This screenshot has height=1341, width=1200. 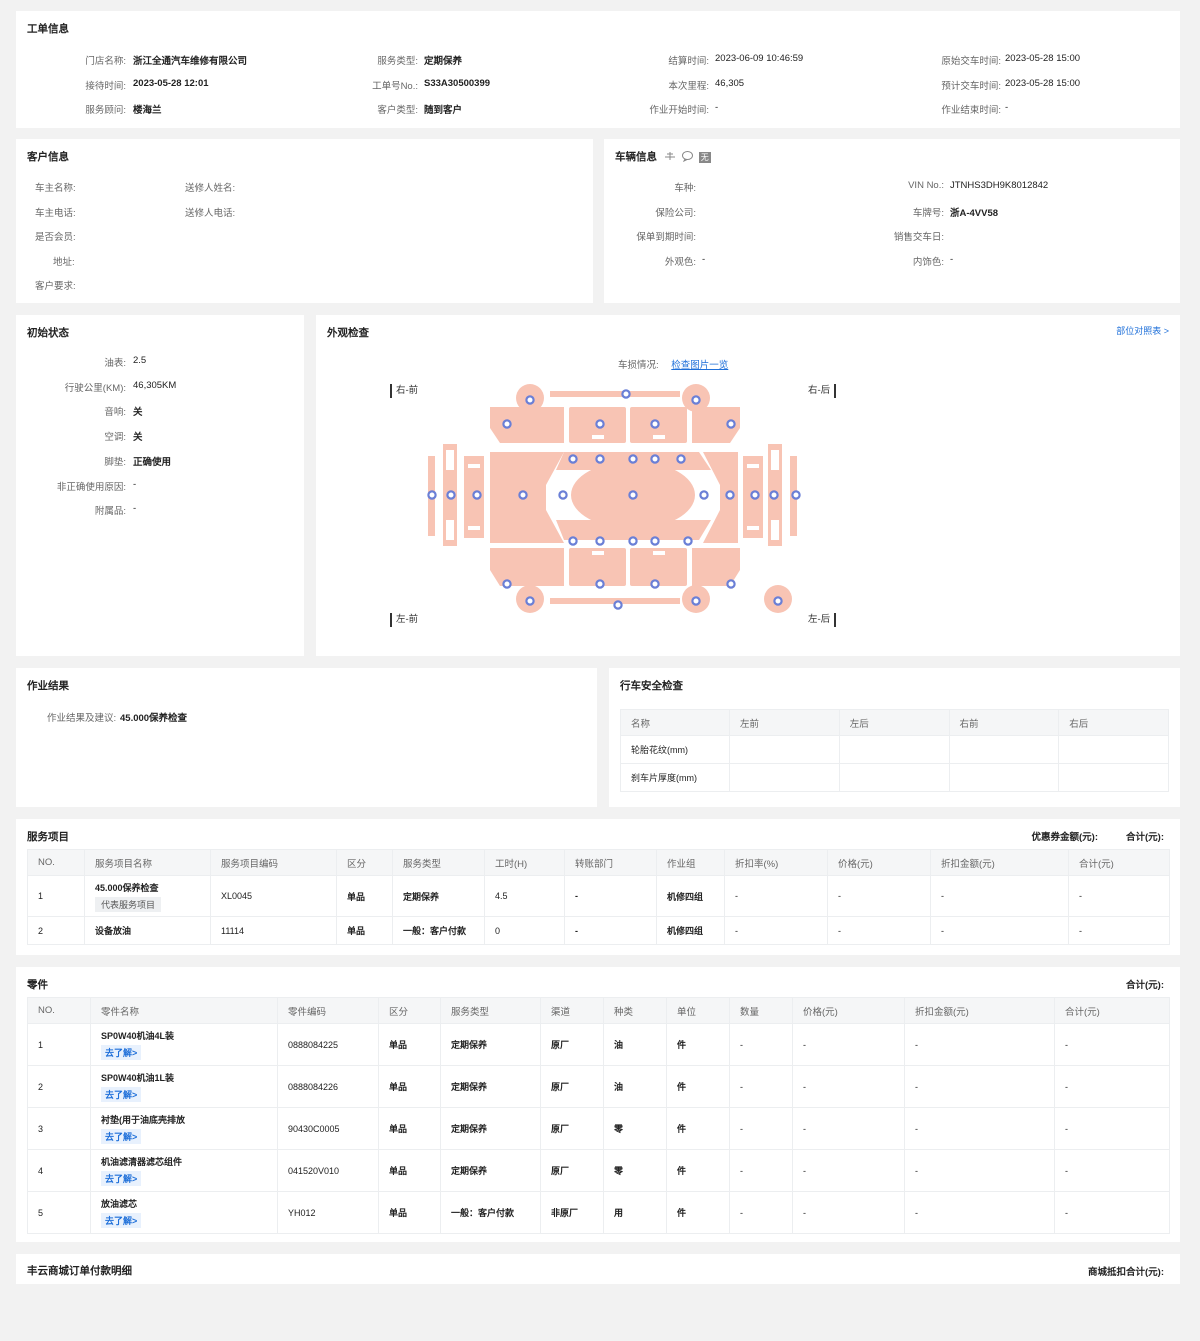 I want to click on safety-title: 行车安全检查, so click(x=651, y=686).